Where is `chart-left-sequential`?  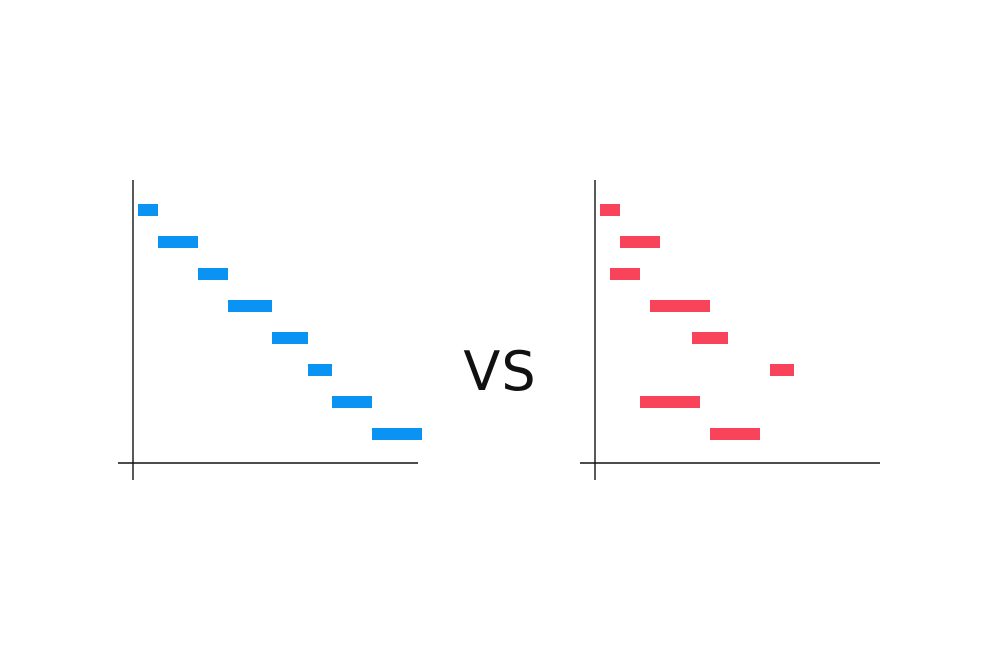
chart-left-sequential is located at coordinates (270, 330).